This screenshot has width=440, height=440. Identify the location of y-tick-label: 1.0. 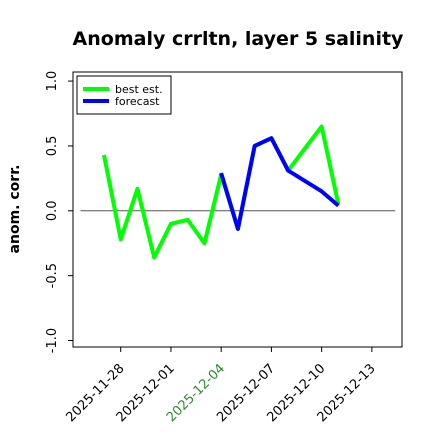
(52, 81).